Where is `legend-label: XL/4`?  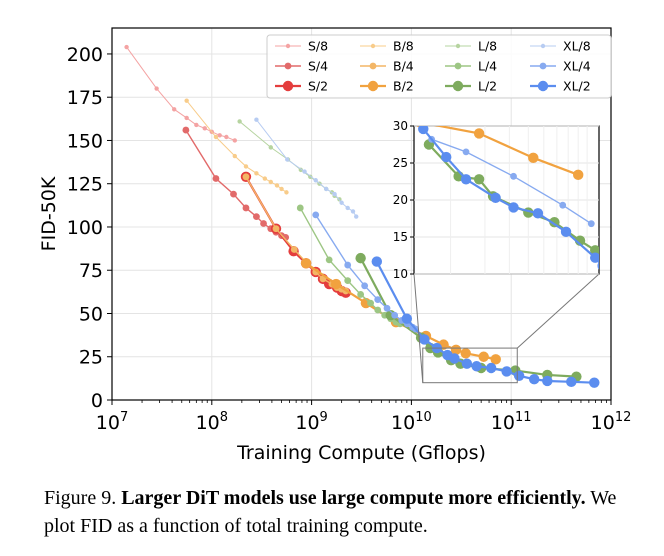 legend-label: XL/4 is located at coordinates (577, 66).